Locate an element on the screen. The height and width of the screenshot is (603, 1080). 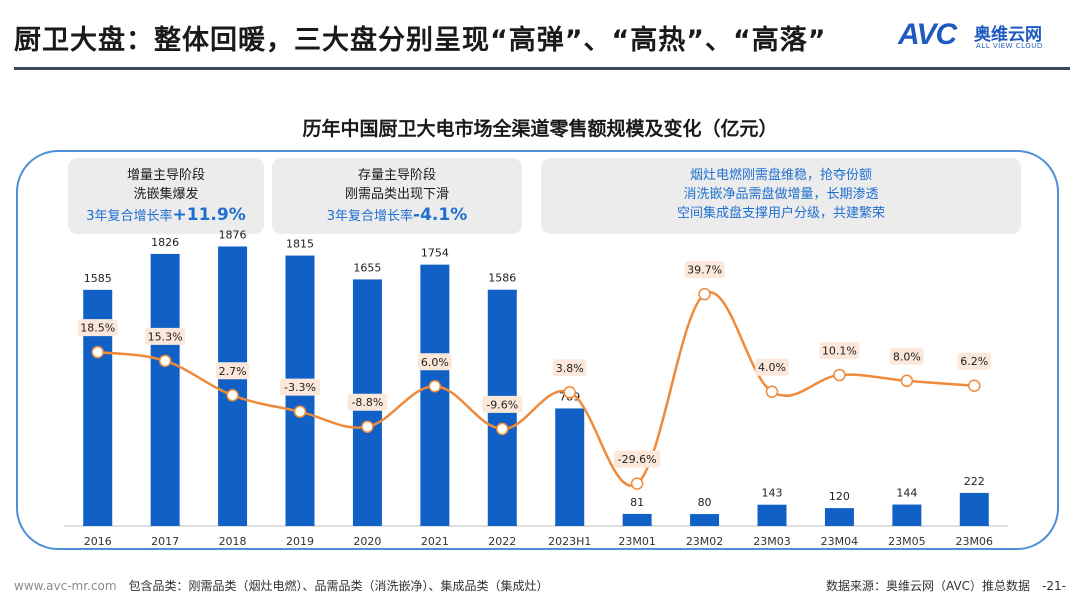
bar-value-label: 81 is located at coordinates (637, 502).